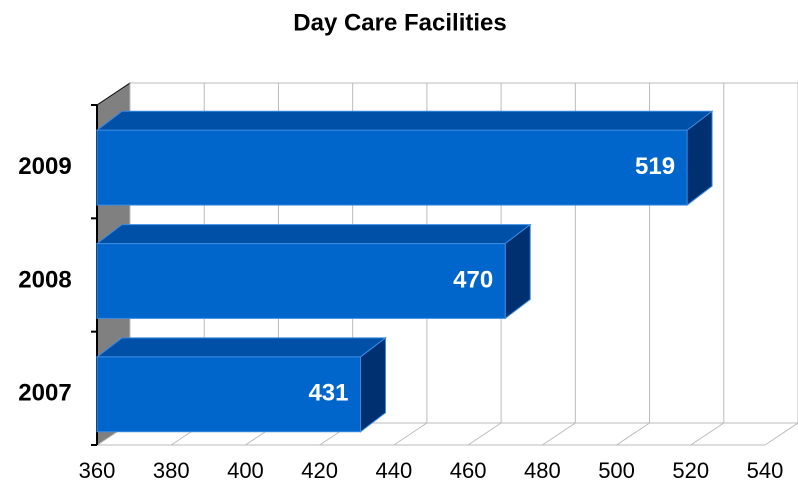 The height and width of the screenshot is (493, 798). I want to click on x-tick-label: 440, so click(394, 470).